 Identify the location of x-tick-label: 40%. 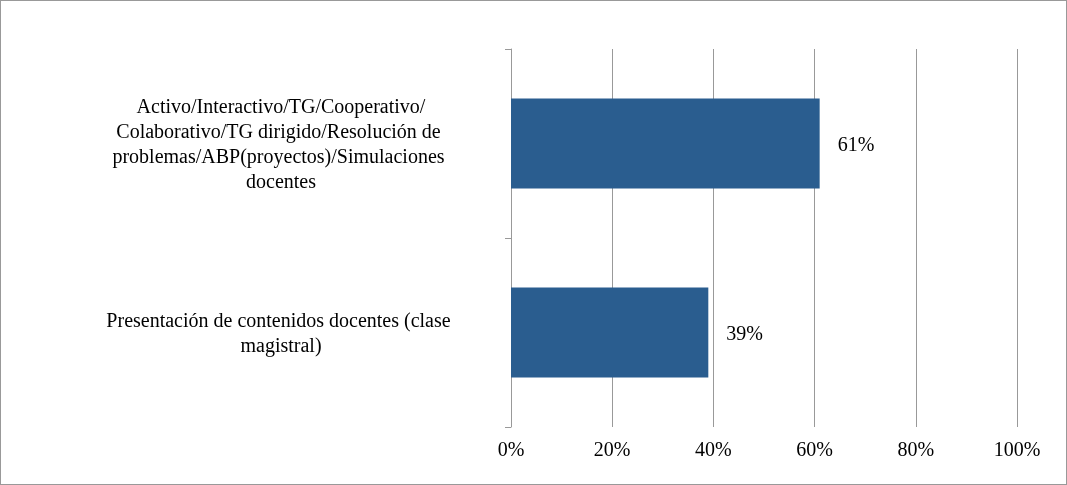
(713, 449).